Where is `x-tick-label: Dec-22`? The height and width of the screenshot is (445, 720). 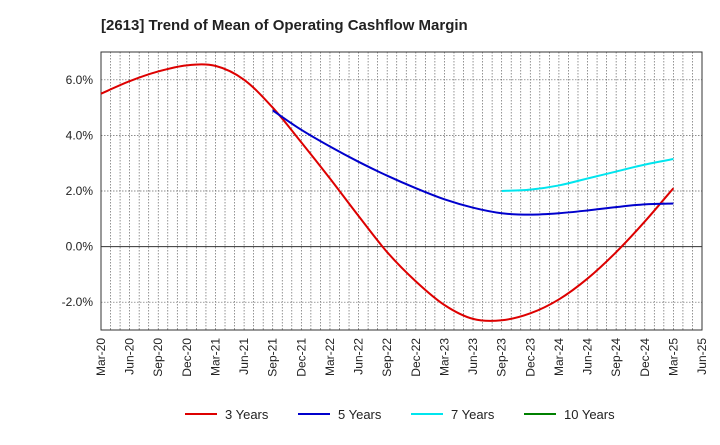
x-tick-label: Dec-22 is located at coordinates (416, 357).